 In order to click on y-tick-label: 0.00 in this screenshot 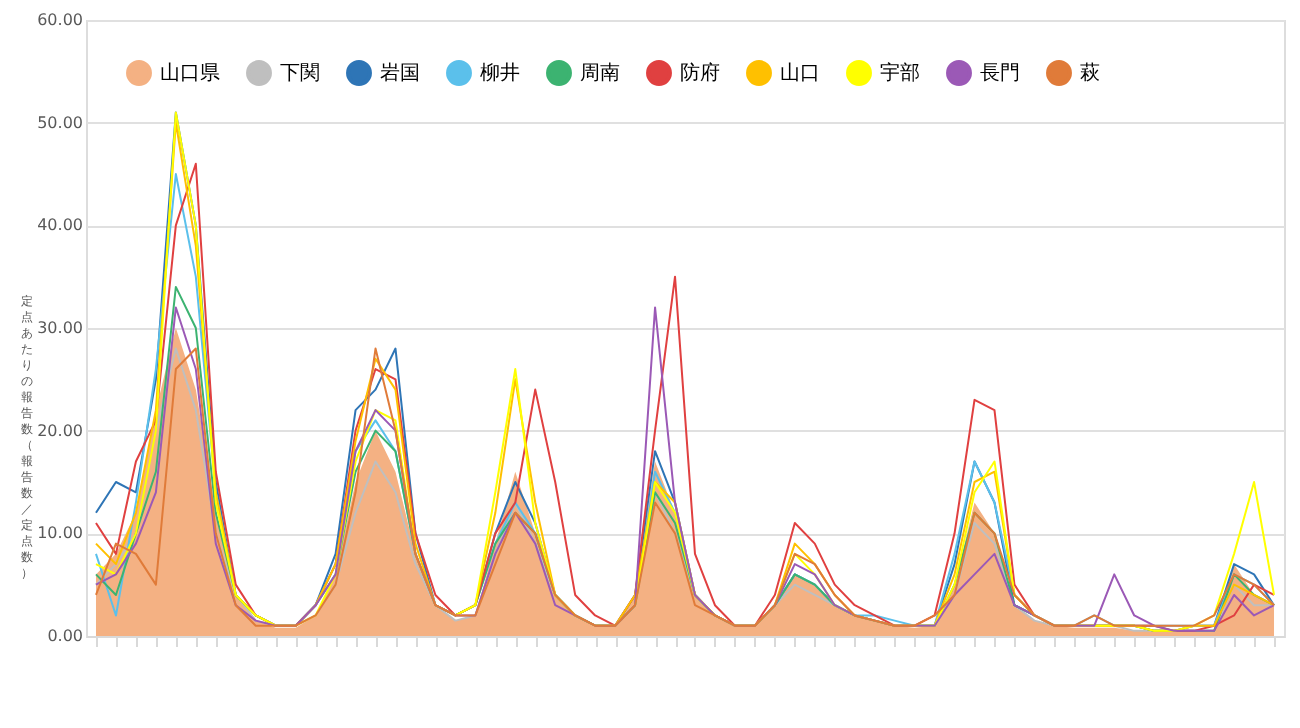, I will do `click(65, 636)`.